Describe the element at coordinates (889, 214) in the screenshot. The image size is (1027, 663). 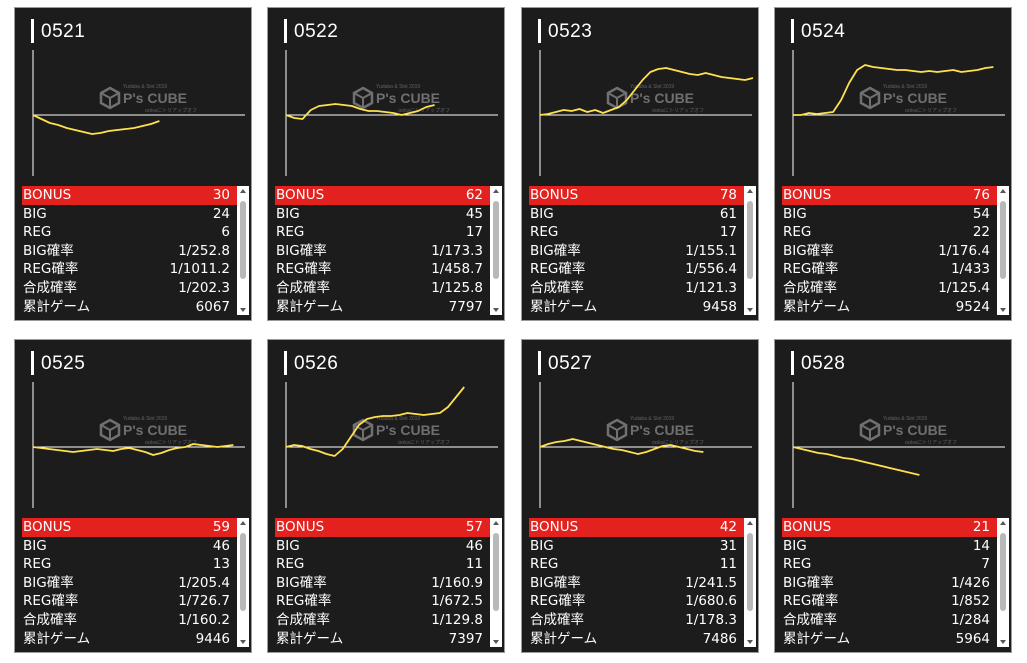
I see `stat-row-big: BIG 54` at that location.